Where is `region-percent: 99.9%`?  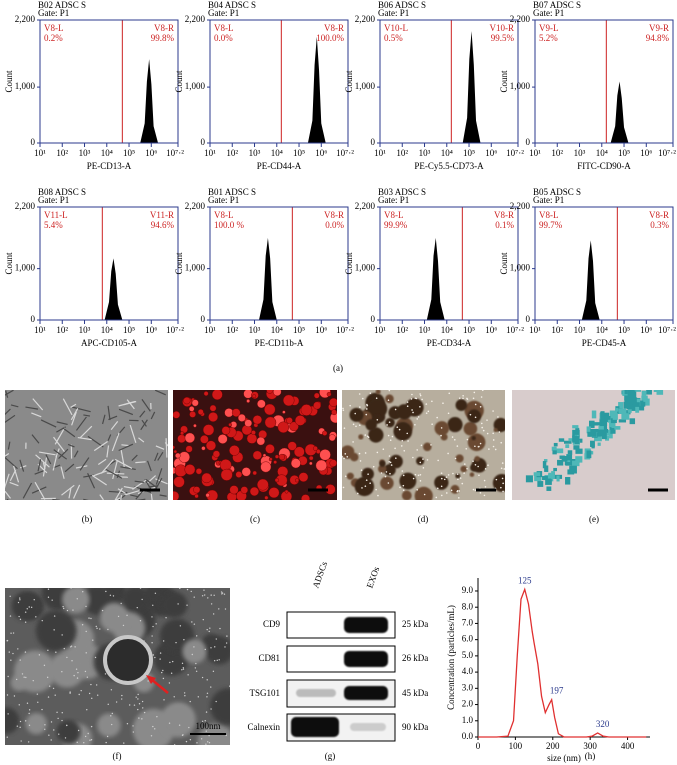
region-percent: 99.9% is located at coordinates (396, 225).